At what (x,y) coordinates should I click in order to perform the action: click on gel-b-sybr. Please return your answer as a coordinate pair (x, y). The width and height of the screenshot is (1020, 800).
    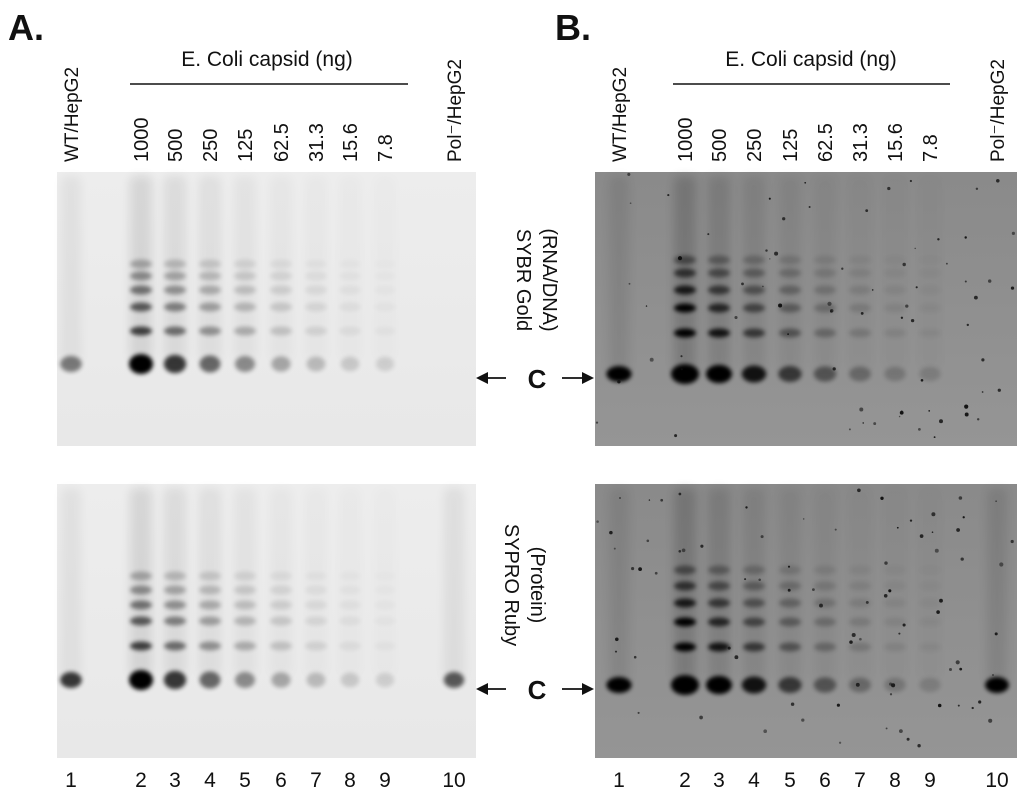
    Looking at the image, I should click on (806, 309).